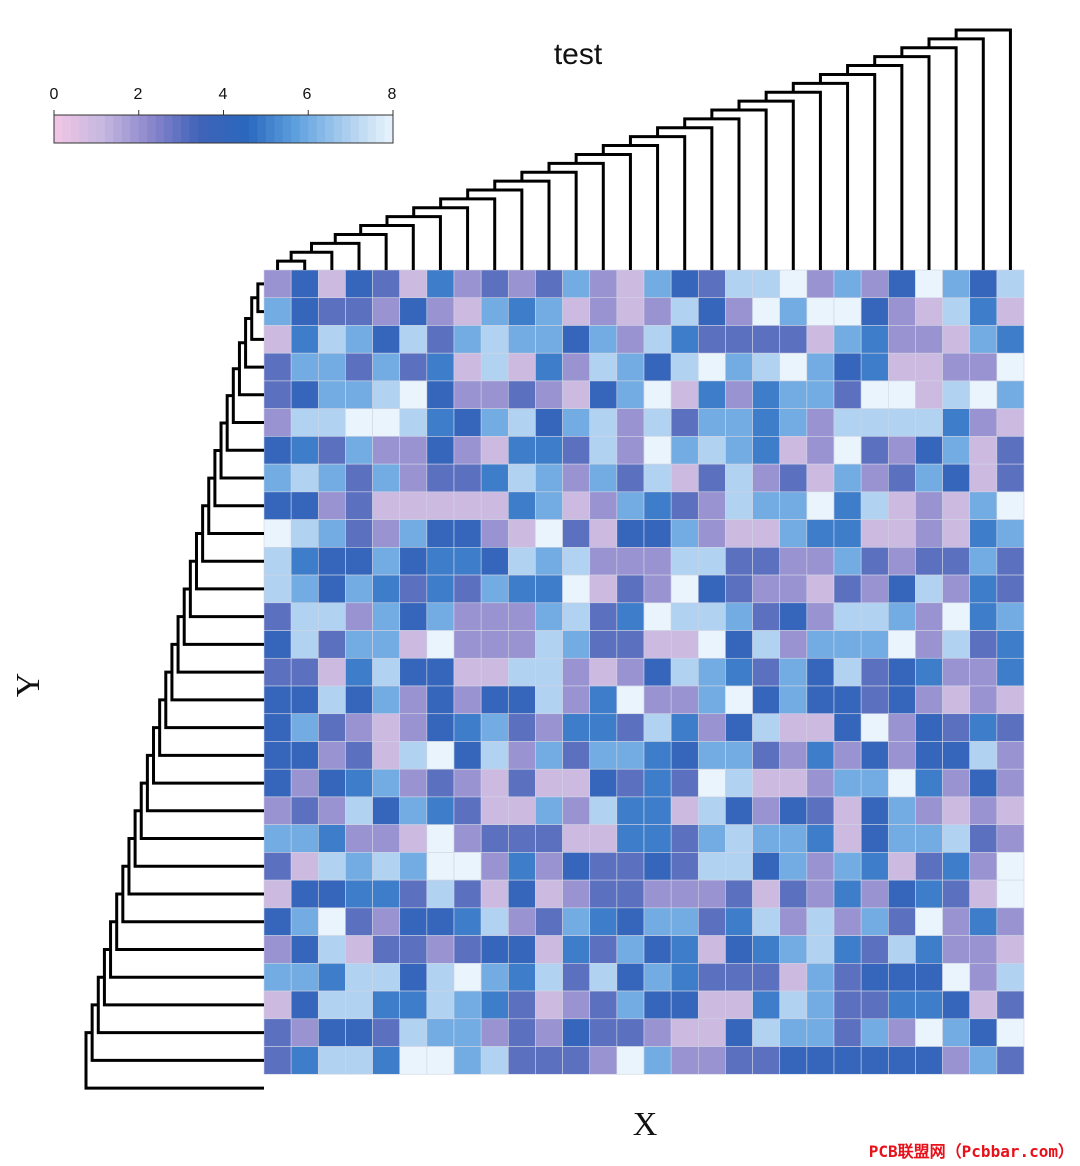 This screenshot has height=1166, width=1080. I want to click on colorbar-tick-label: 8, so click(392, 94).